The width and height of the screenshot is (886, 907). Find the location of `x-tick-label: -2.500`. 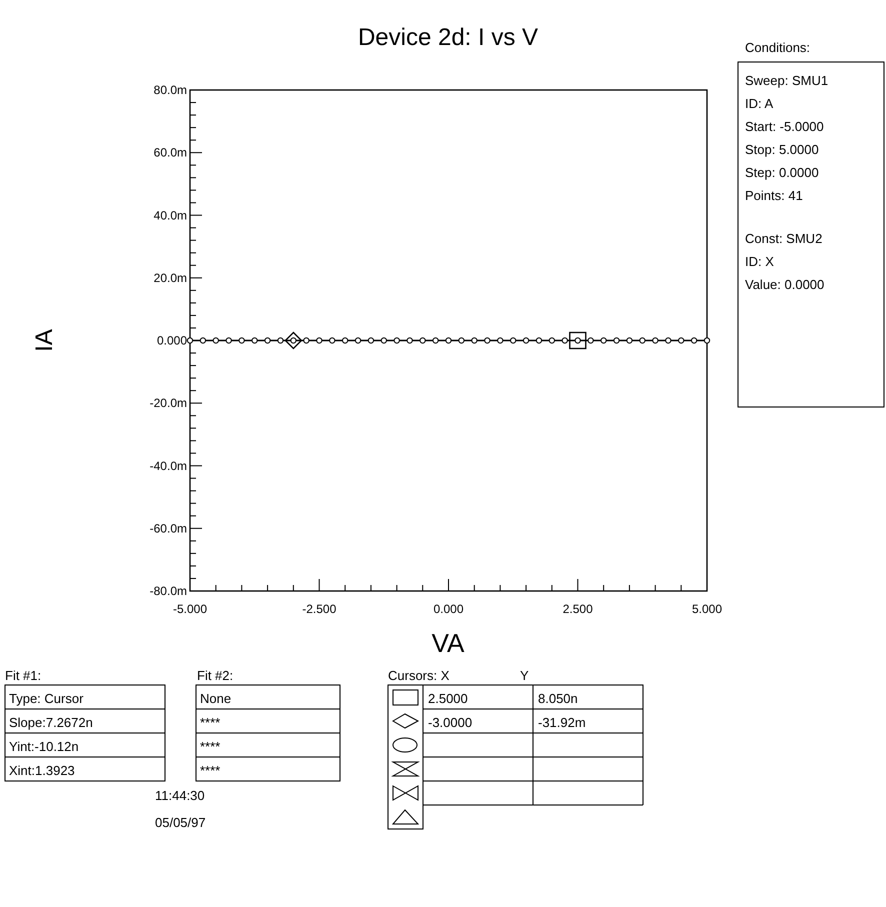

x-tick-label: -2.500 is located at coordinates (319, 609).